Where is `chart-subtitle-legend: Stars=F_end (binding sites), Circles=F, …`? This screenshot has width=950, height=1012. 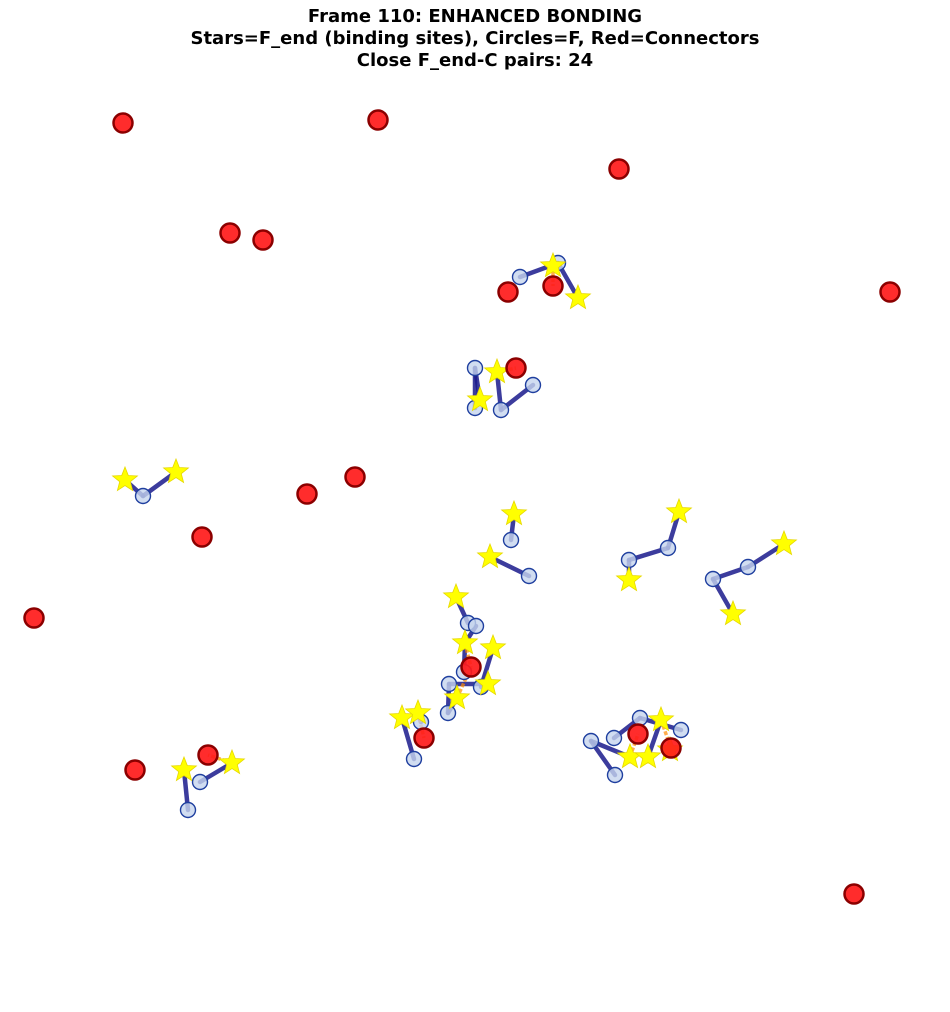 chart-subtitle-legend: Stars=F_end (binding sites), Circles=F, … is located at coordinates (475, 38).